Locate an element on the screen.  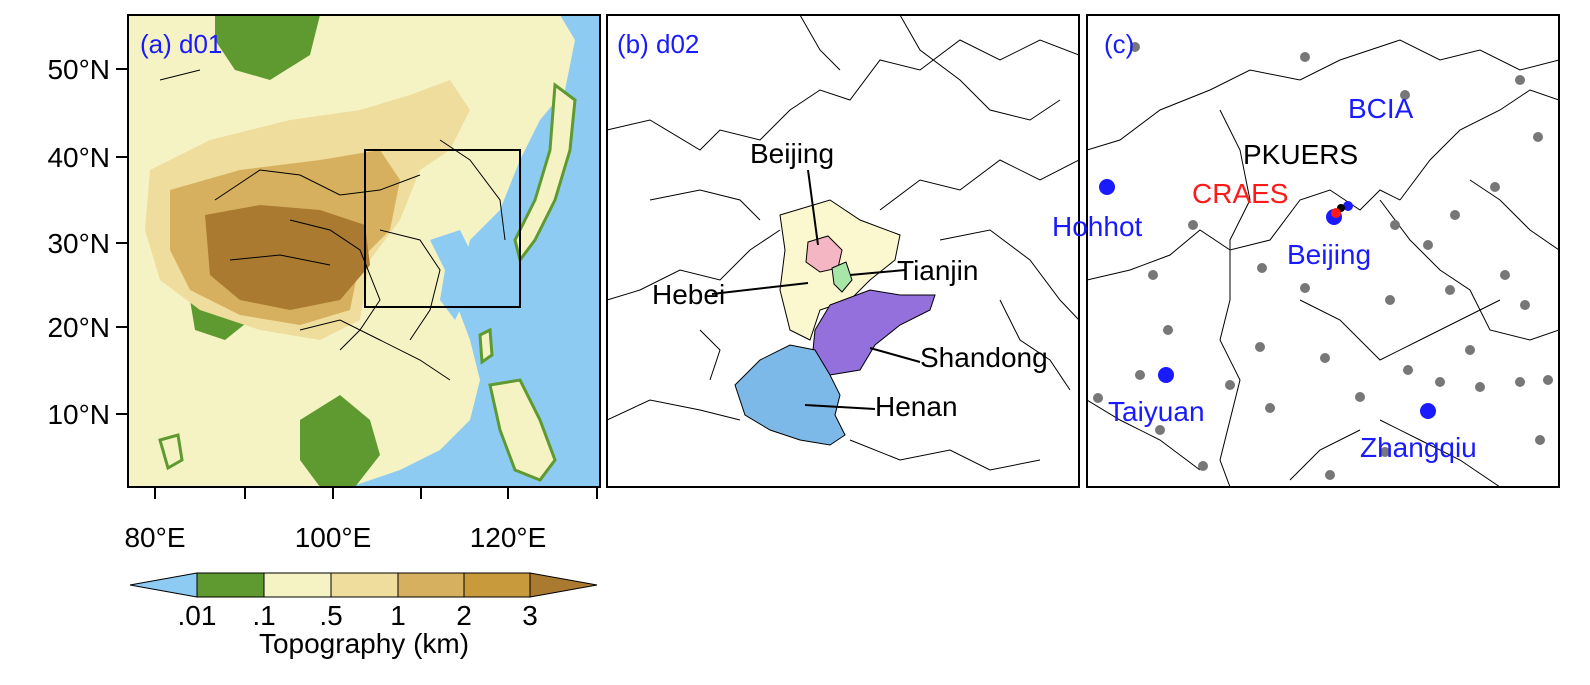
panel-c-label: (c) is located at coordinates (1119, 44).